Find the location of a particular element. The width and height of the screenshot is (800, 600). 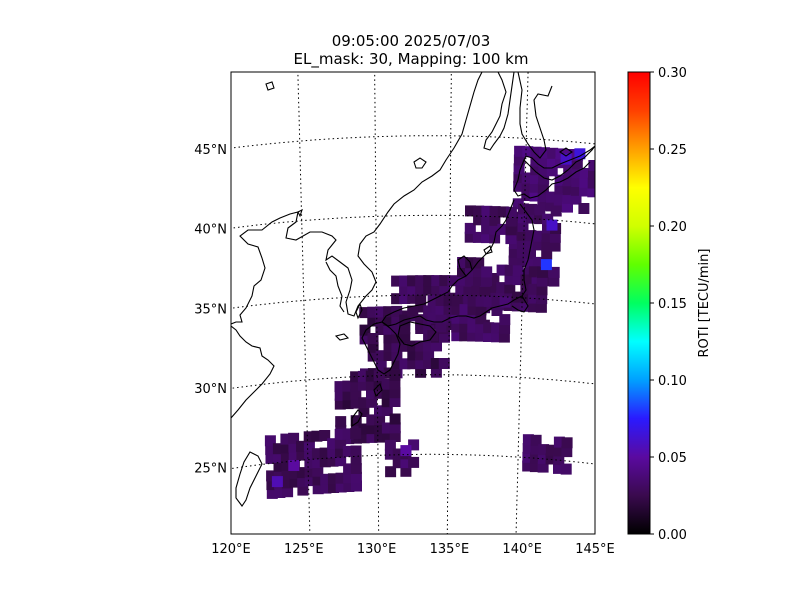

title-time: 09:05:00 2025/07/03 is located at coordinates (411, 41).